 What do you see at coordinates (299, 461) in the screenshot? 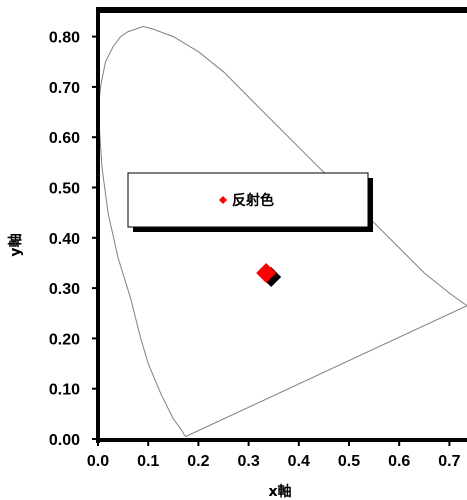
I see `x-tick-label: 0.4` at bounding box center [299, 461].